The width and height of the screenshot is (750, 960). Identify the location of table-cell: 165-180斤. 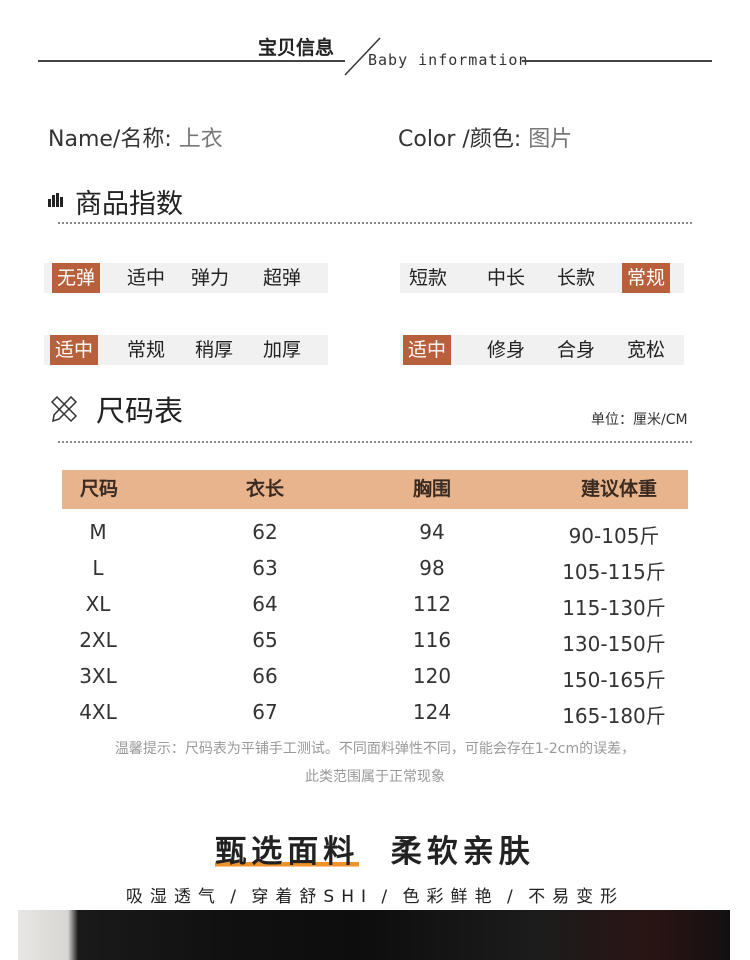
(614, 716).